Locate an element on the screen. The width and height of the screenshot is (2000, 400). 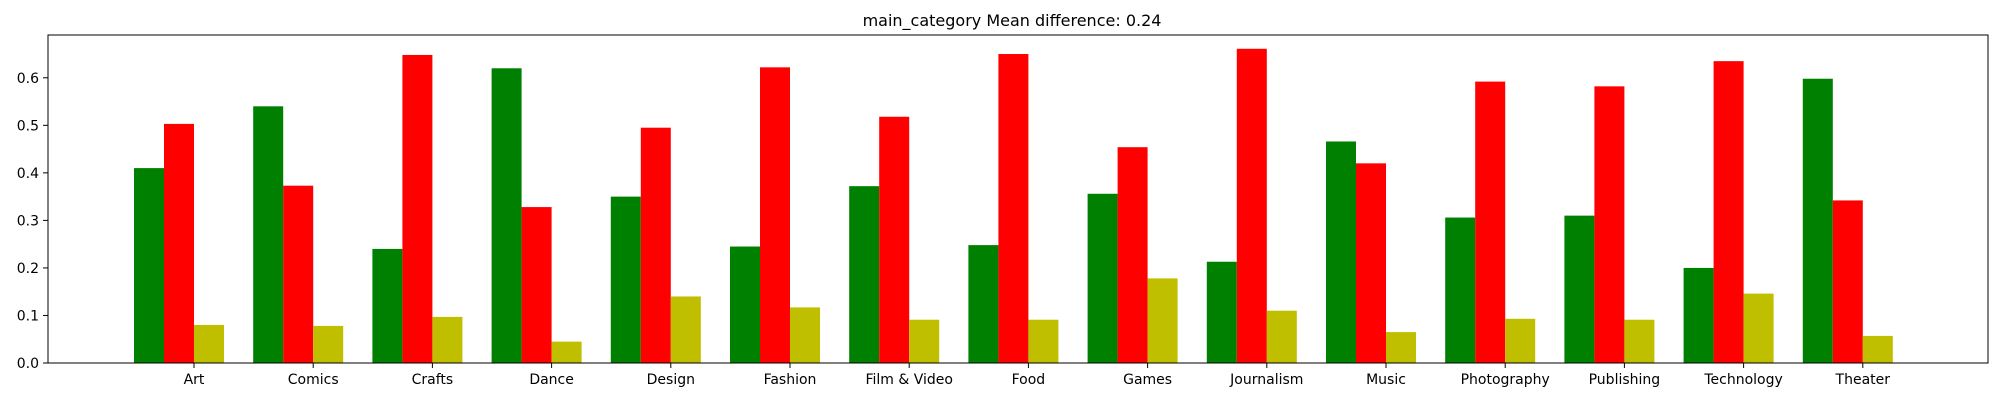
x-tick-label: Games is located at coordinates (1147, 380).